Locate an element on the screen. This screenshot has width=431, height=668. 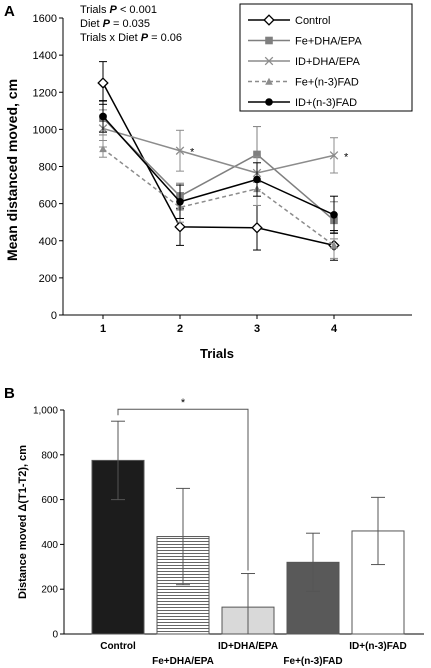
panel-b-x-tick-label: ID+DHA/EPA is located at coordinates (248, 646).